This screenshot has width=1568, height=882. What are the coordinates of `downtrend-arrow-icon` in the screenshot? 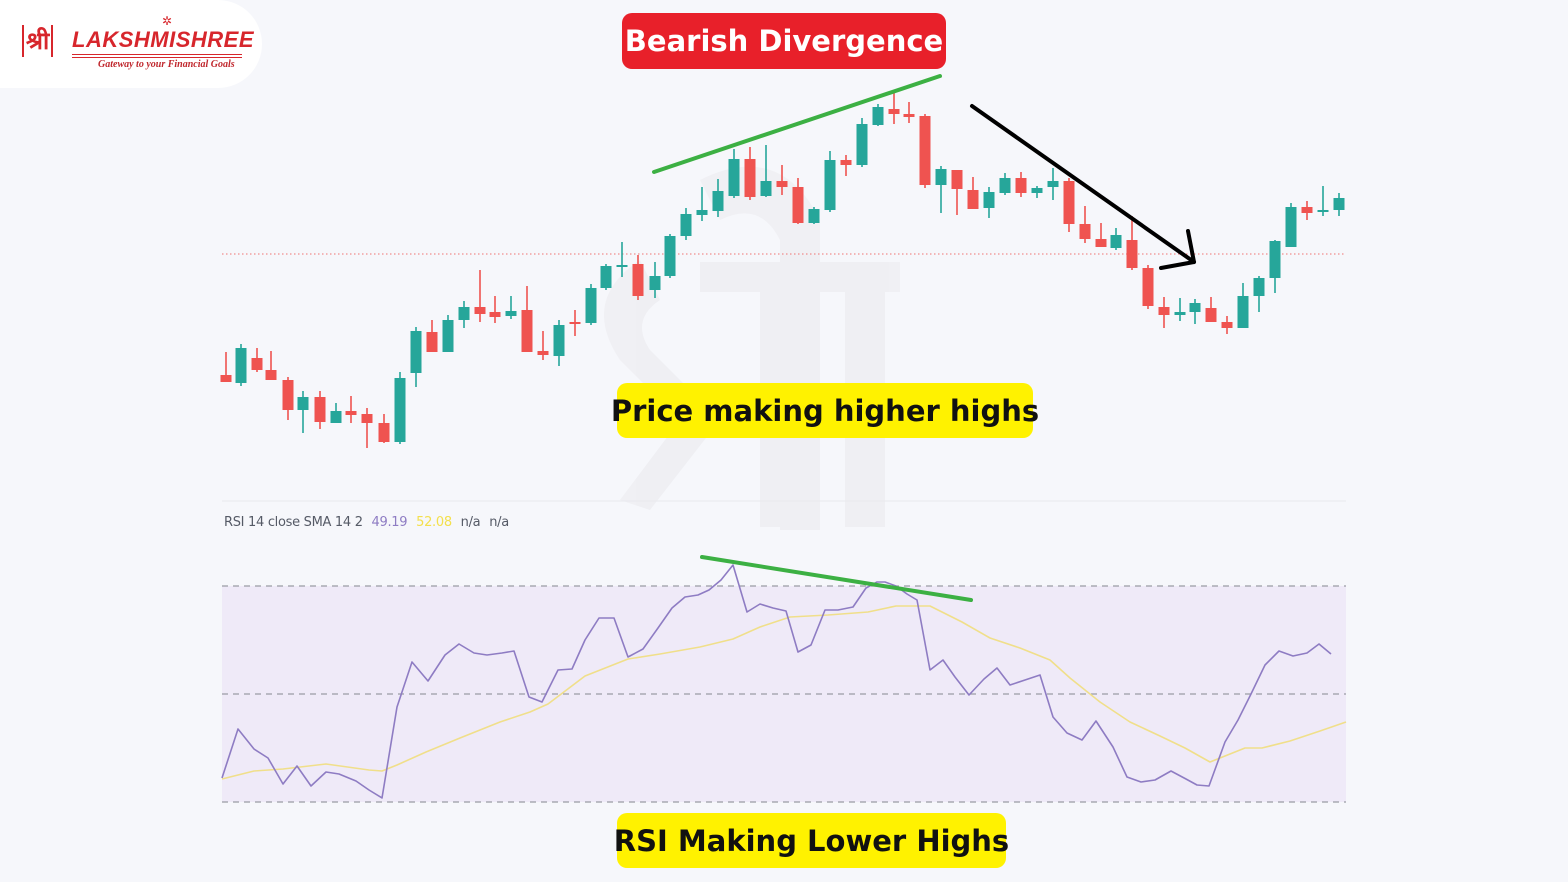 It's located at (1083, 187).